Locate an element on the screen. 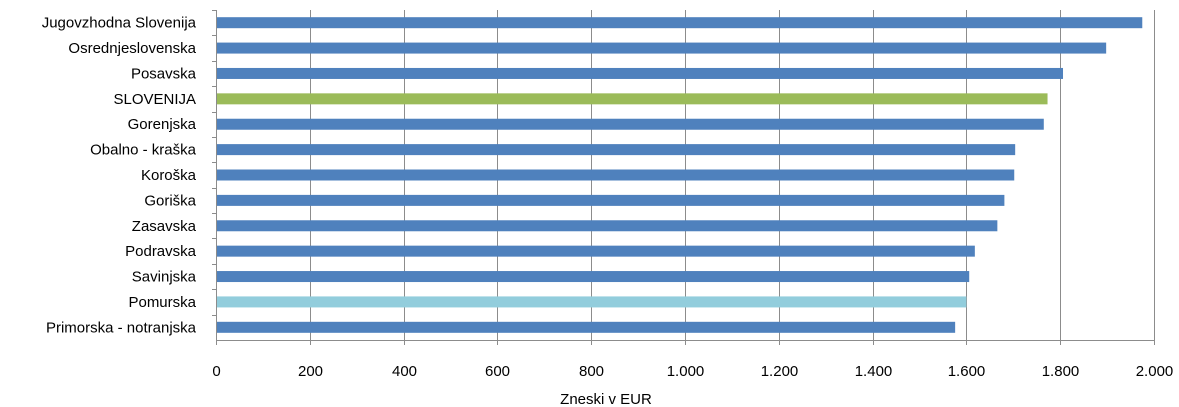 This screenshot has width=1179, height=407. x-tick-label: 200 is located at coordinates (310, 371).